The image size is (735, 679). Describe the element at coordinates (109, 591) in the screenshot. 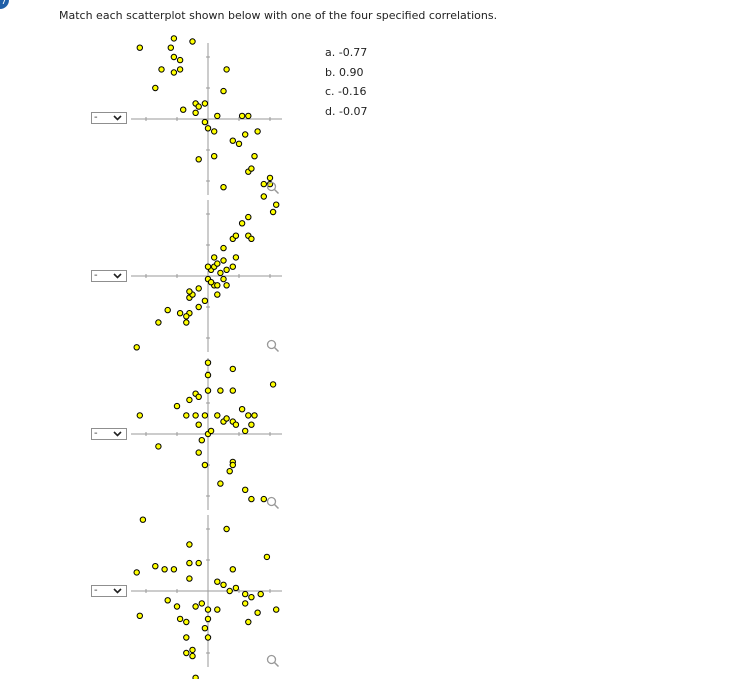

I see `correlation-select-4: -` at that location.